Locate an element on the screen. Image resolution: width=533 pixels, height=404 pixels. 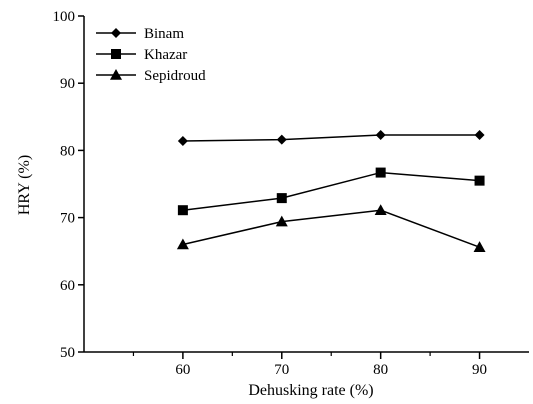
series-binam is located at coordinates (331, 137).